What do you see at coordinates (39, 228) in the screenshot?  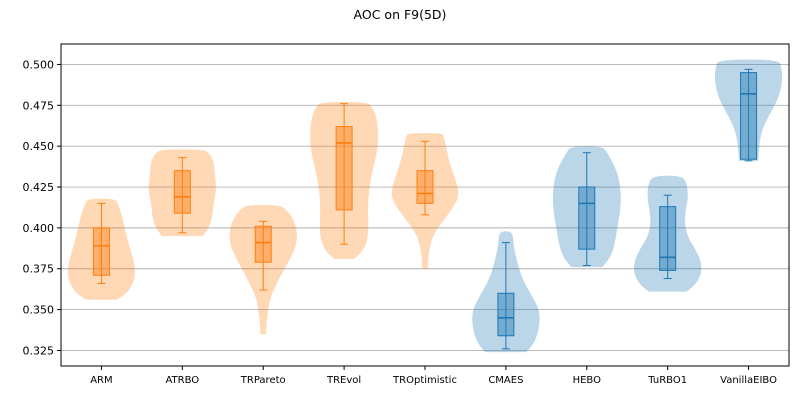 I see `y-tick-label: 0.400` at bounding box center [39, 228].